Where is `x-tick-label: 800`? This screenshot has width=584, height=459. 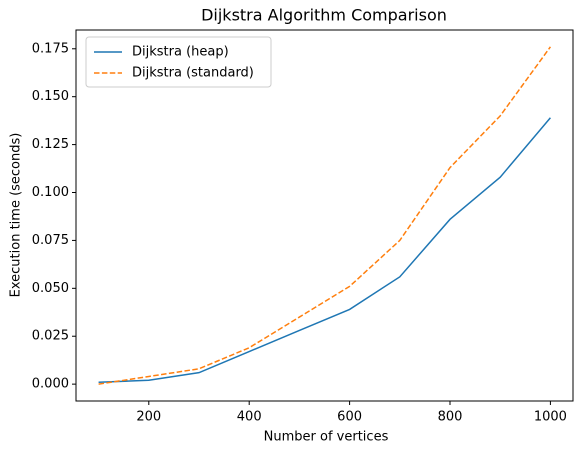 x-tick-label: 800 is located at coordinates (450, 417).